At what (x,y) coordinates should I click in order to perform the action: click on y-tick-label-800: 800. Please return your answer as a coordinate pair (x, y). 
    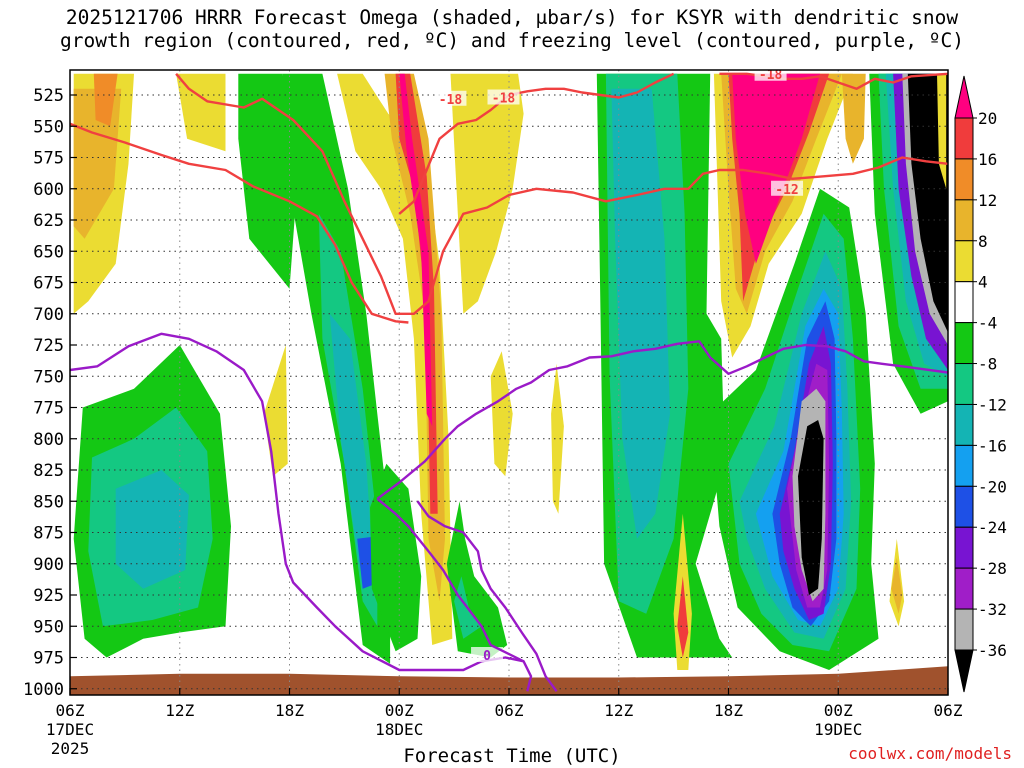
    Looking at the image, I should click on (48, 440).